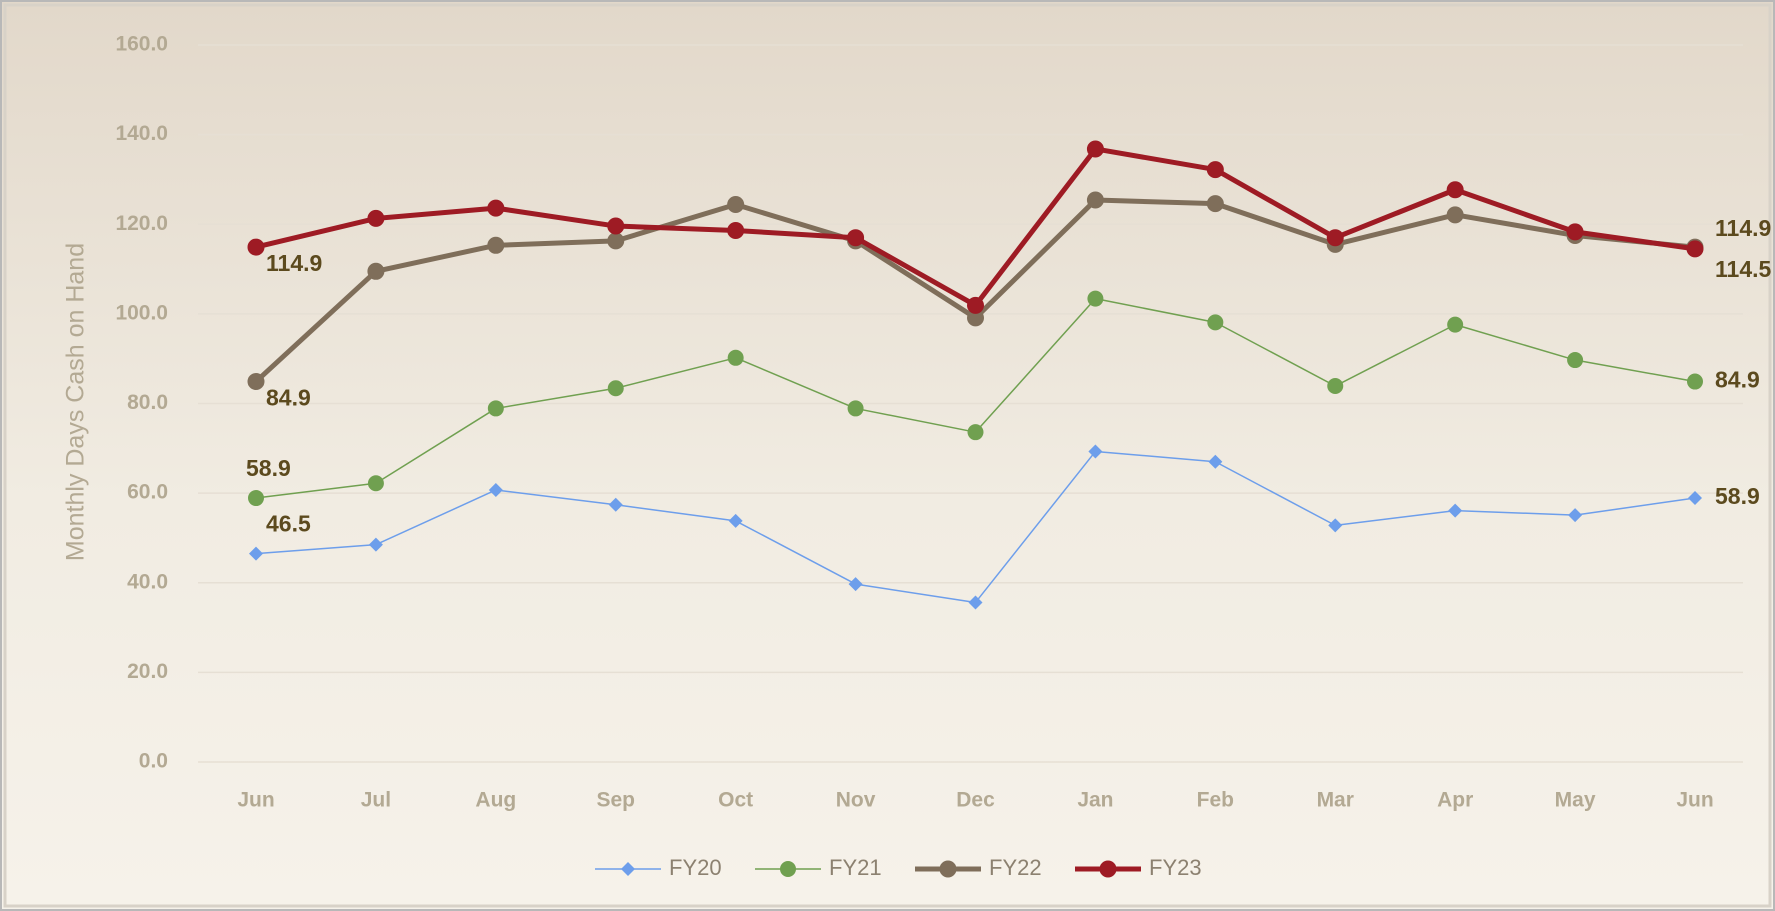 This screenshot has height=911, width=1775. I want to click on y-tick-label: 0.0, so click(153, 761).